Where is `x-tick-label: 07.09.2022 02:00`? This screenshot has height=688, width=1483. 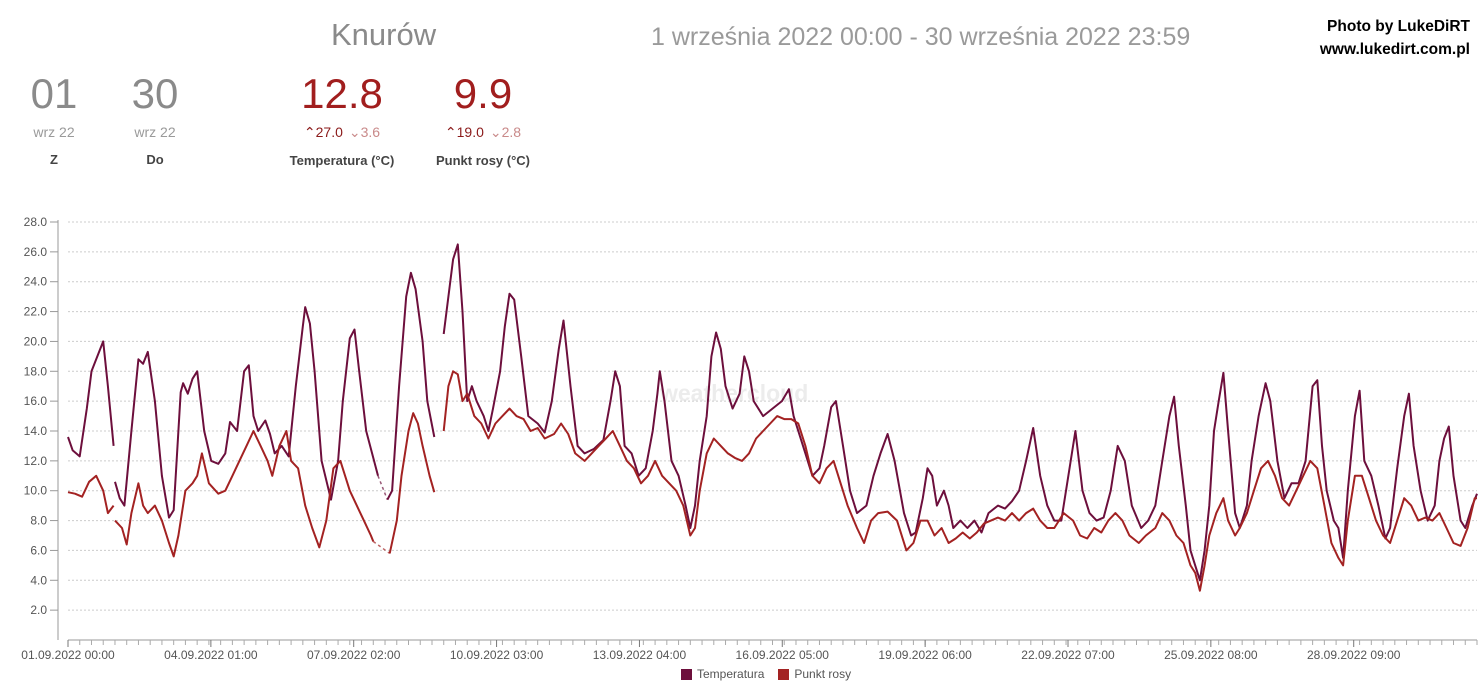
x-tick-label: 07.09.2022 02:00 is located at coordinates (354, 655).